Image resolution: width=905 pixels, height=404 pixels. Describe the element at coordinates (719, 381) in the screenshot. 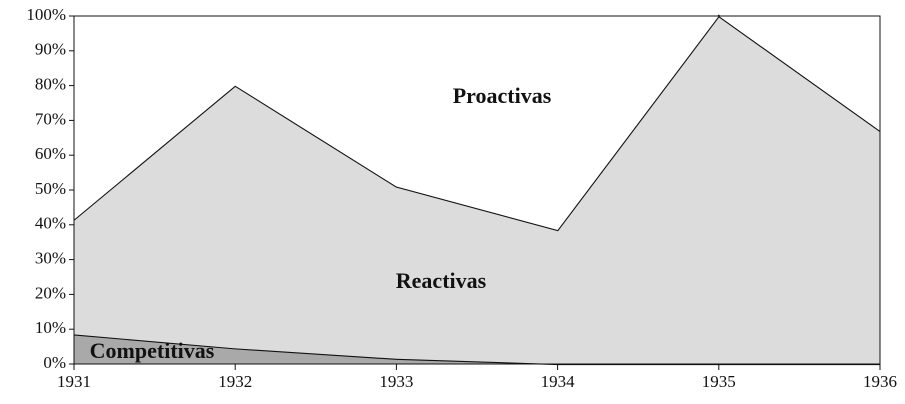

I see `x-tick-label: 1935` at that location.